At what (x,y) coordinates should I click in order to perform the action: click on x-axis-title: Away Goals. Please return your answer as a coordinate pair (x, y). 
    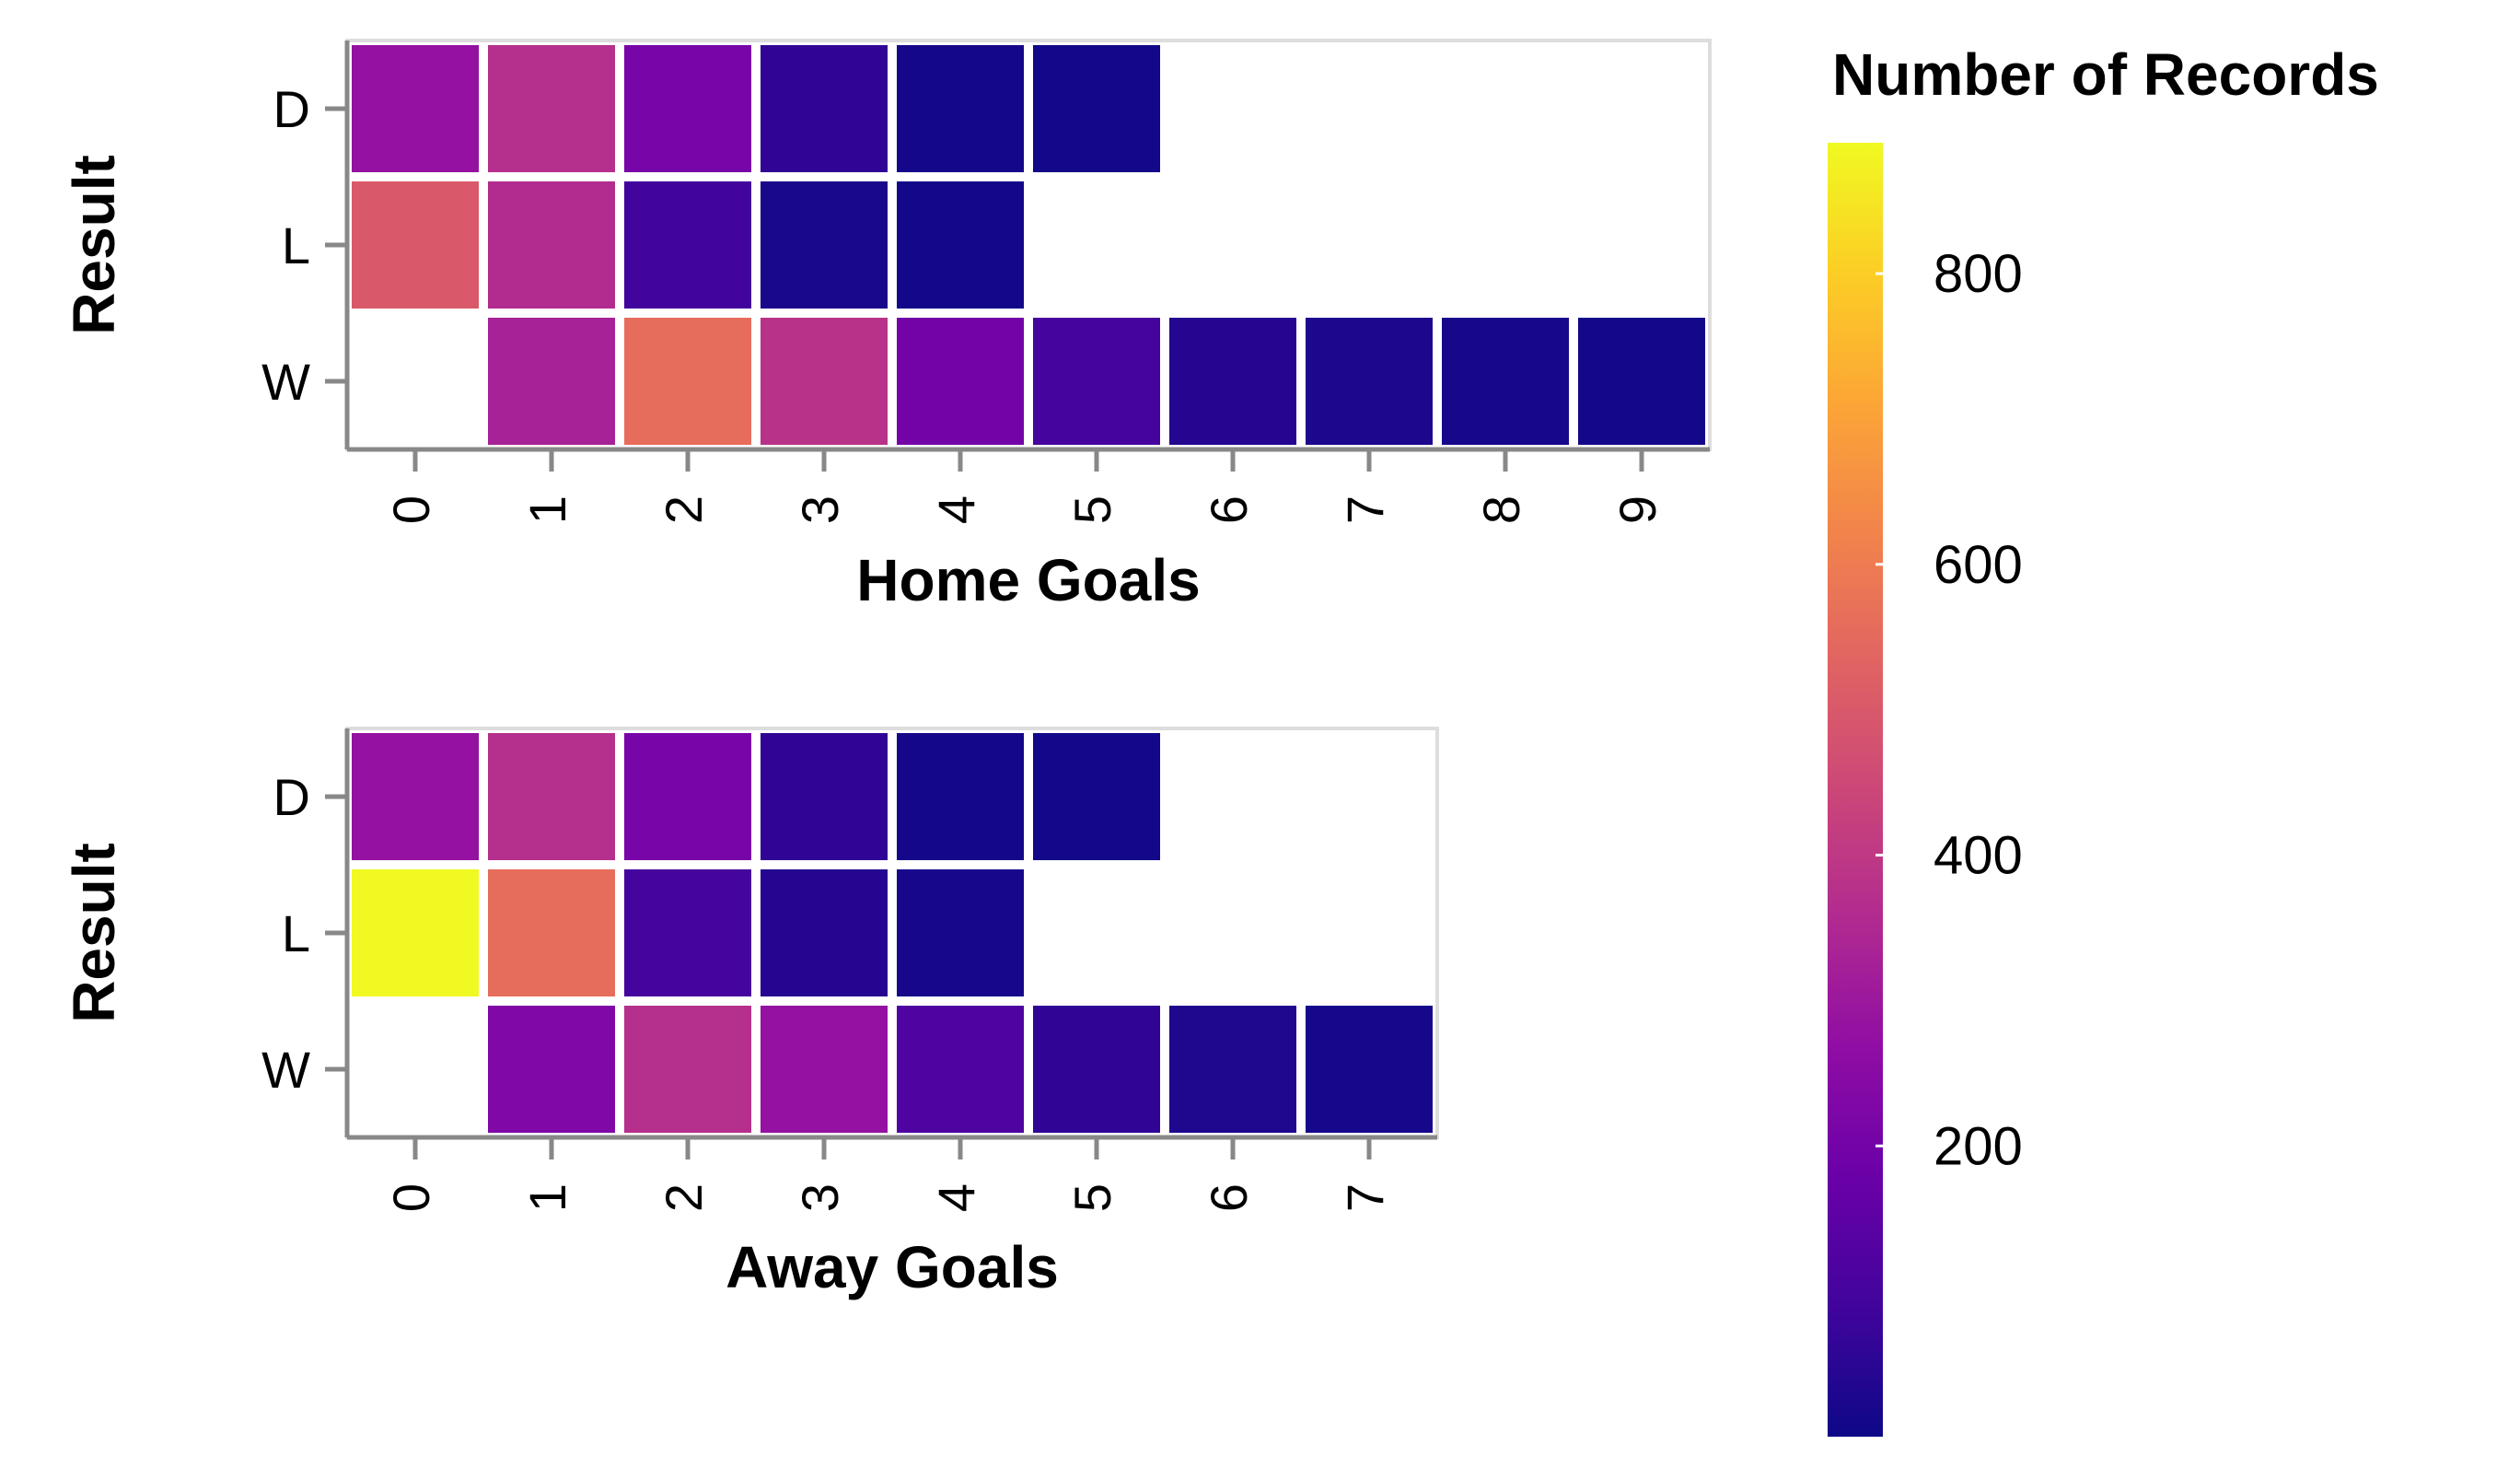
    Looking at the image, I should click on (892, 1267).